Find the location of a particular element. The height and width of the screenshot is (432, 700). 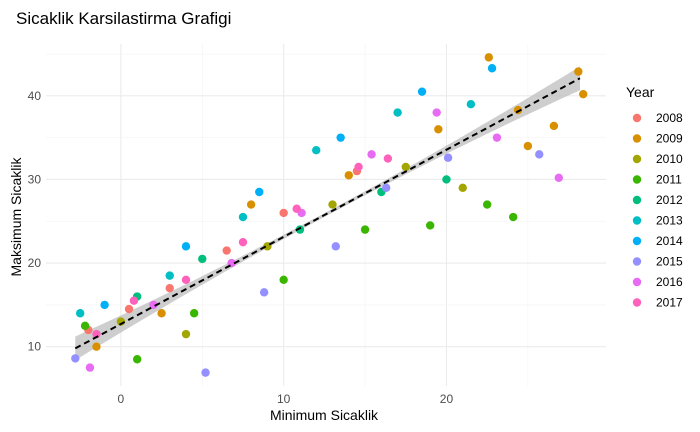

legend-key-2010 is located at coordinates (637, 159).